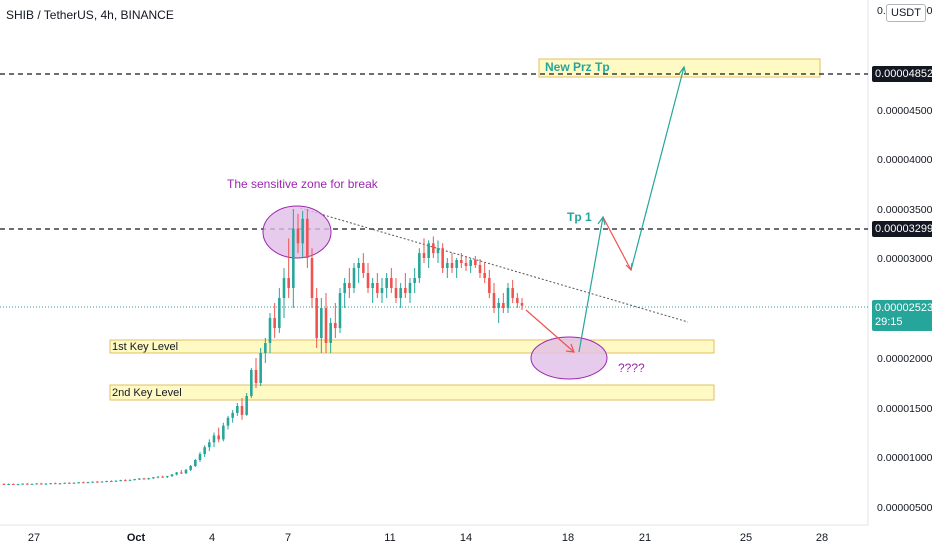  Describe the element at coordinates (645, 538) in the screenshot. I see `time-tick-label: 21` at that location.